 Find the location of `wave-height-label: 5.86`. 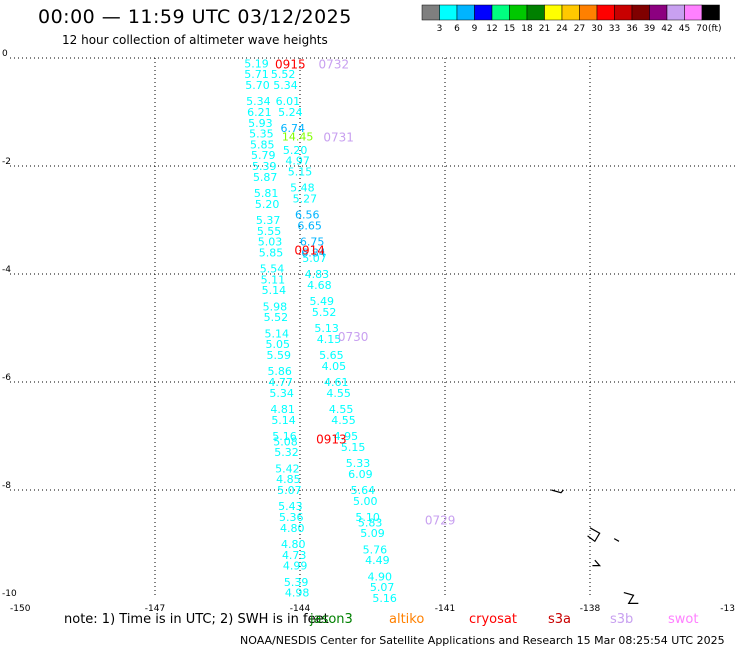

wave-height-label: 5.86 is located at coordinates (279, 371).